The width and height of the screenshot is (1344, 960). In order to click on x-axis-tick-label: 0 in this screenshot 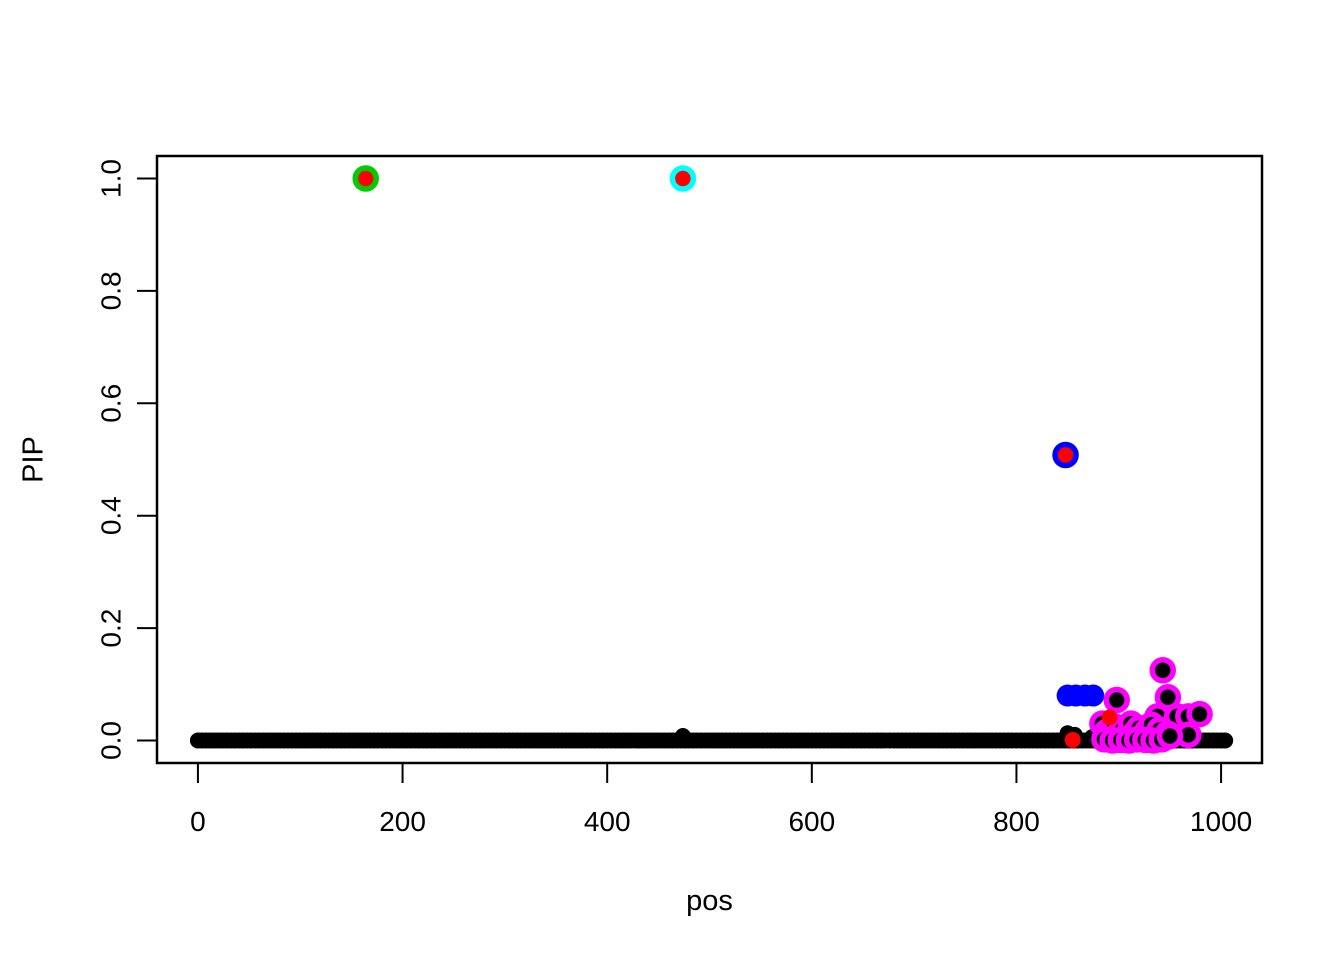, I will do `click(198, 821)`.